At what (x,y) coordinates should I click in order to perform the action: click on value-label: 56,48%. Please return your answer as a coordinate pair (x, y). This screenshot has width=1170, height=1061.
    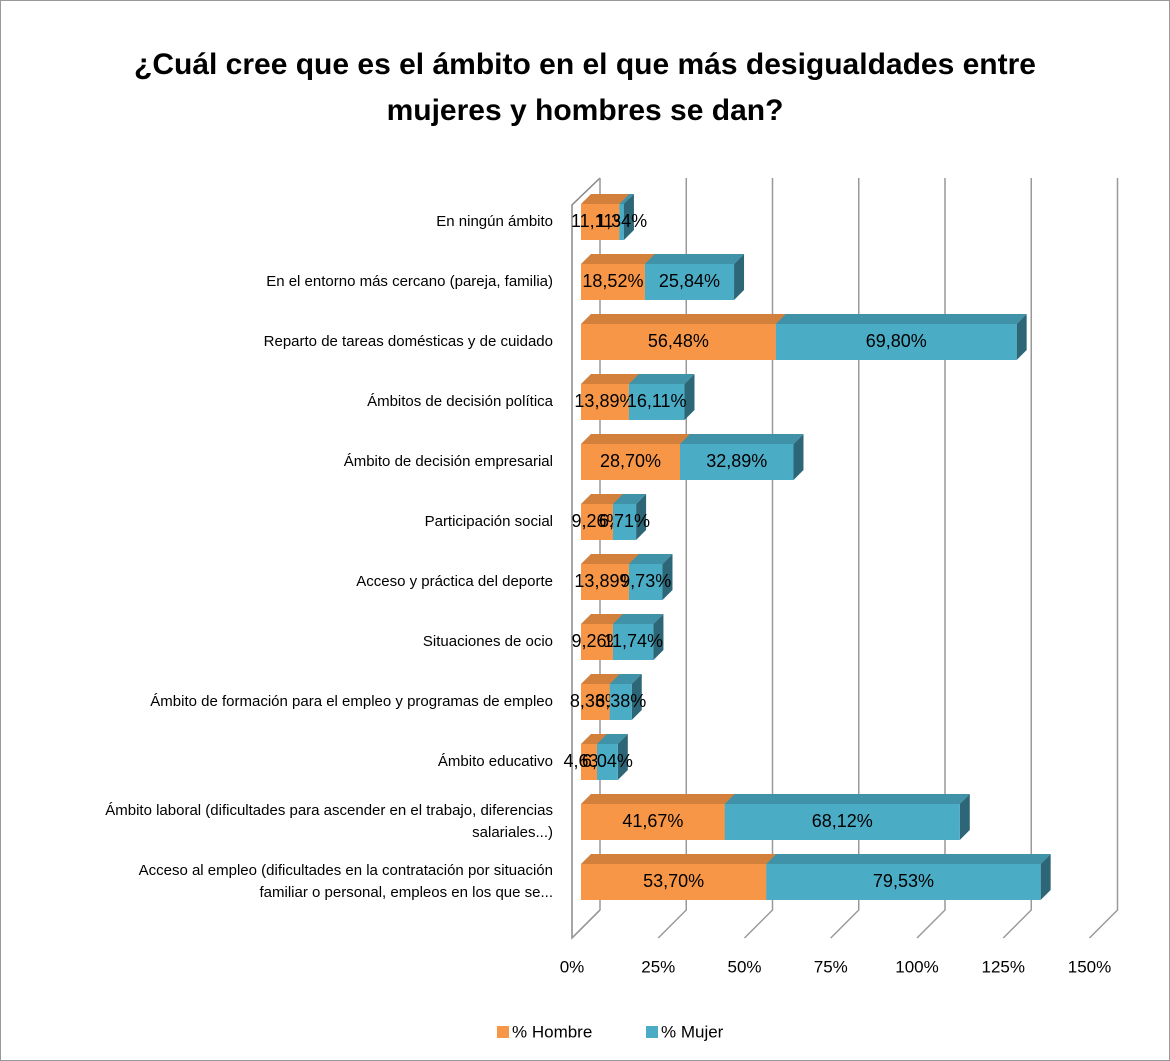
    Looking at the image, I should click on (678, 341).